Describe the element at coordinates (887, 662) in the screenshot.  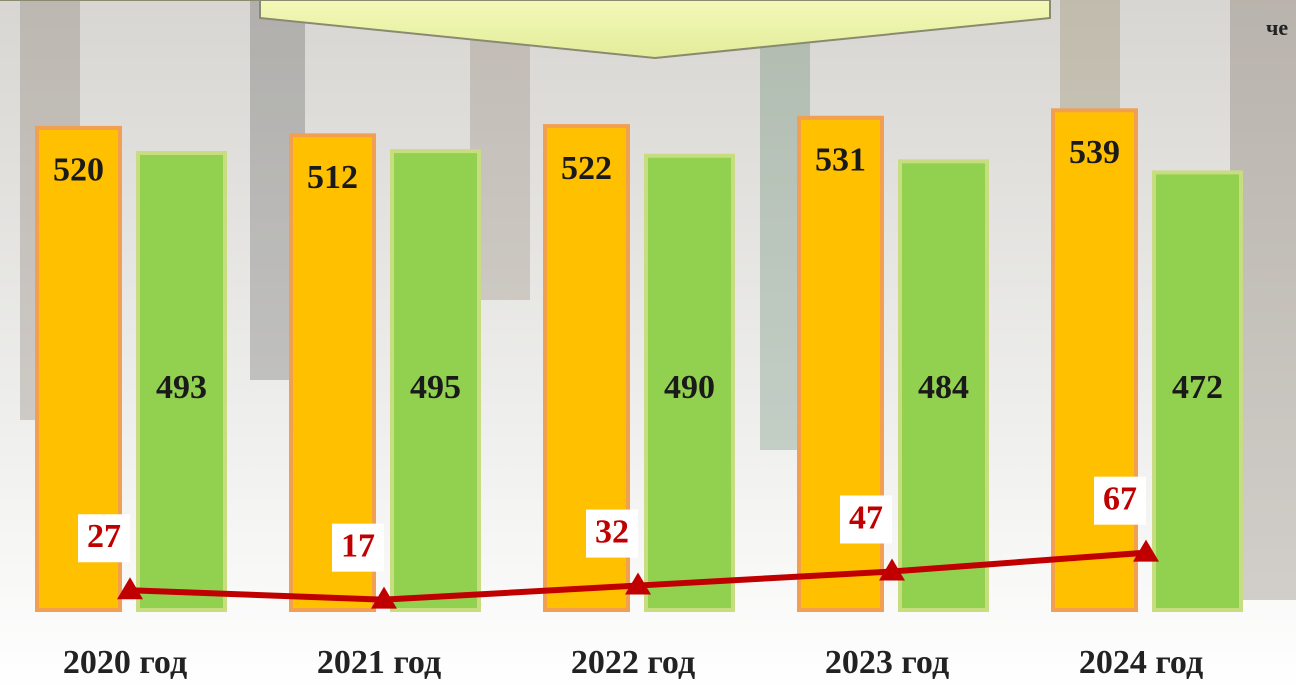
I see `x-tick-label: 2023 год` at that location.